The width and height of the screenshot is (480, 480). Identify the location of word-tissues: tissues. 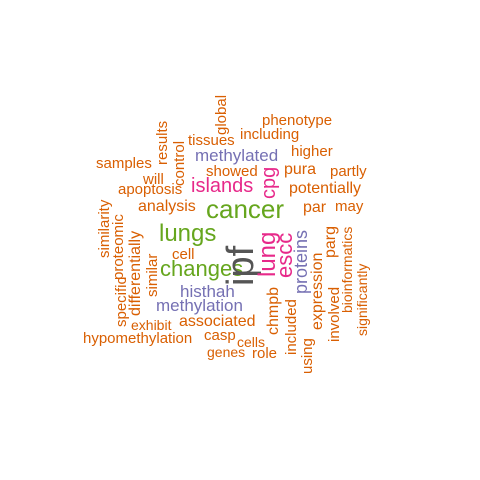
(211, 140).